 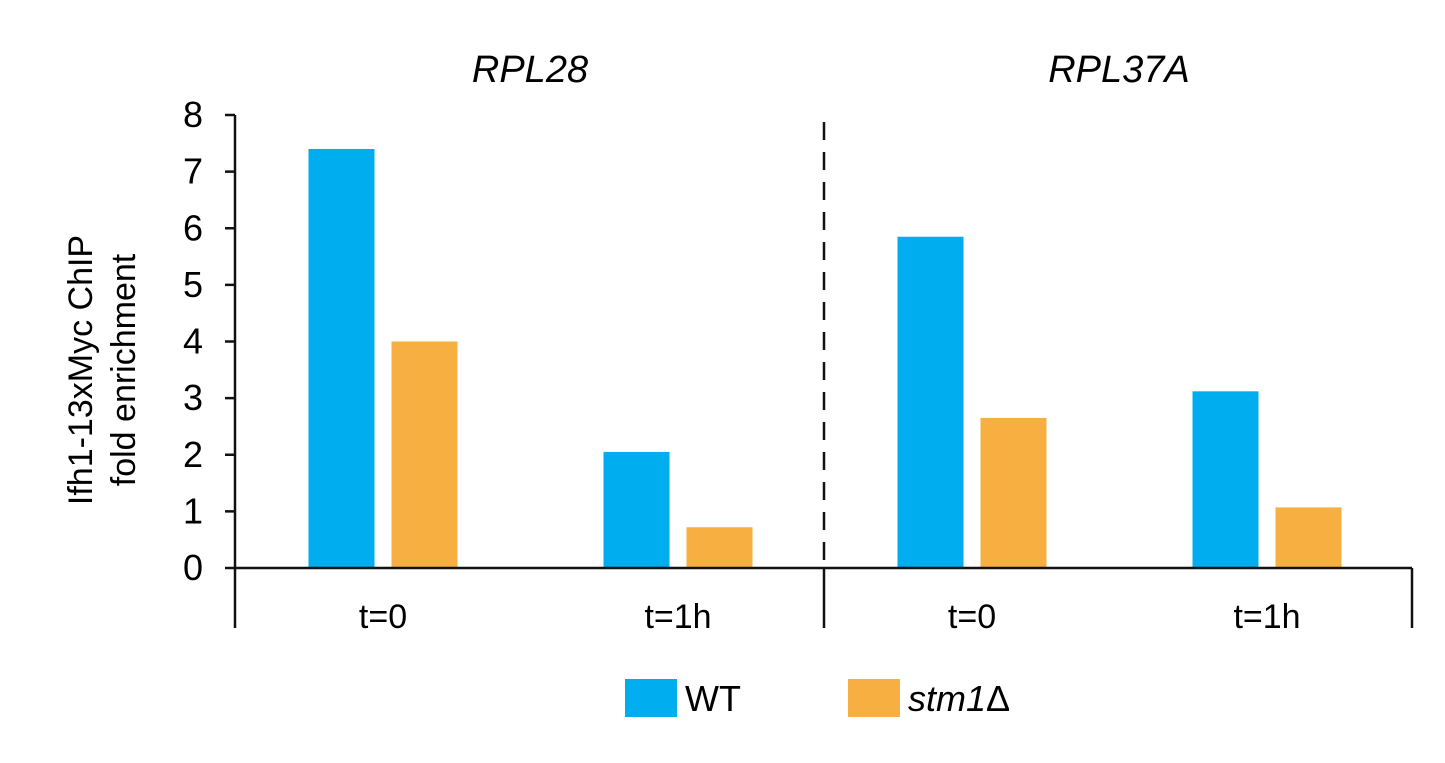 What do you see at coordinates (817, 698) in the screenshot?
I see `legend: WT stm1Δ` at bounding box center [817, 698].